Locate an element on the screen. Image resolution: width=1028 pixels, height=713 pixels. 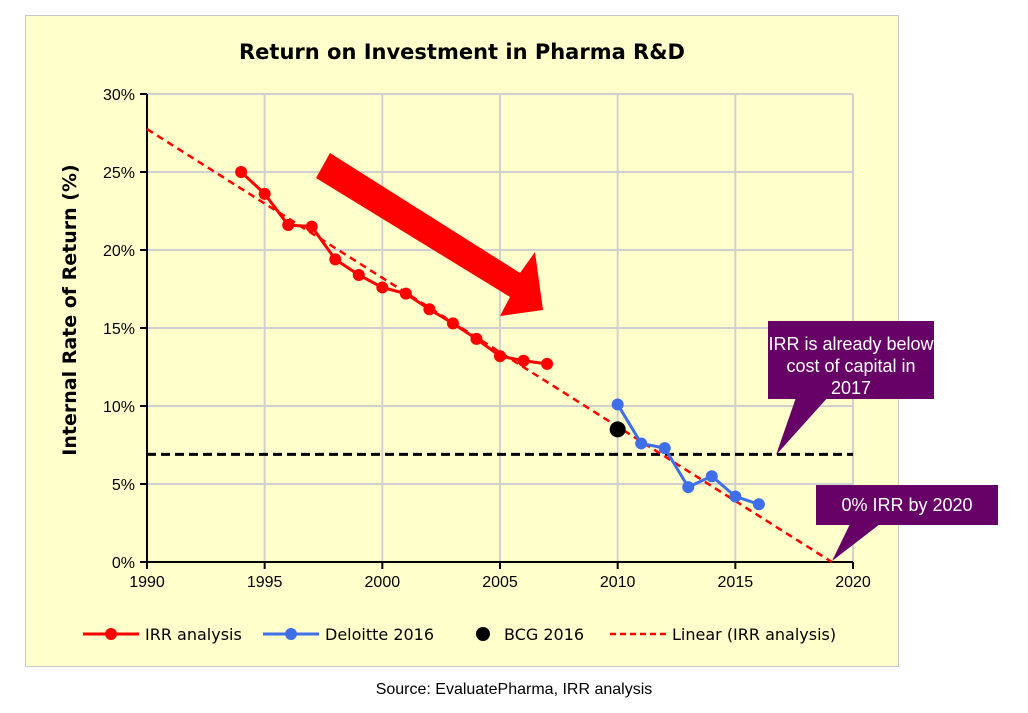
legend-label: Linear (IRR analysis) is located at coordinates (754, 634).